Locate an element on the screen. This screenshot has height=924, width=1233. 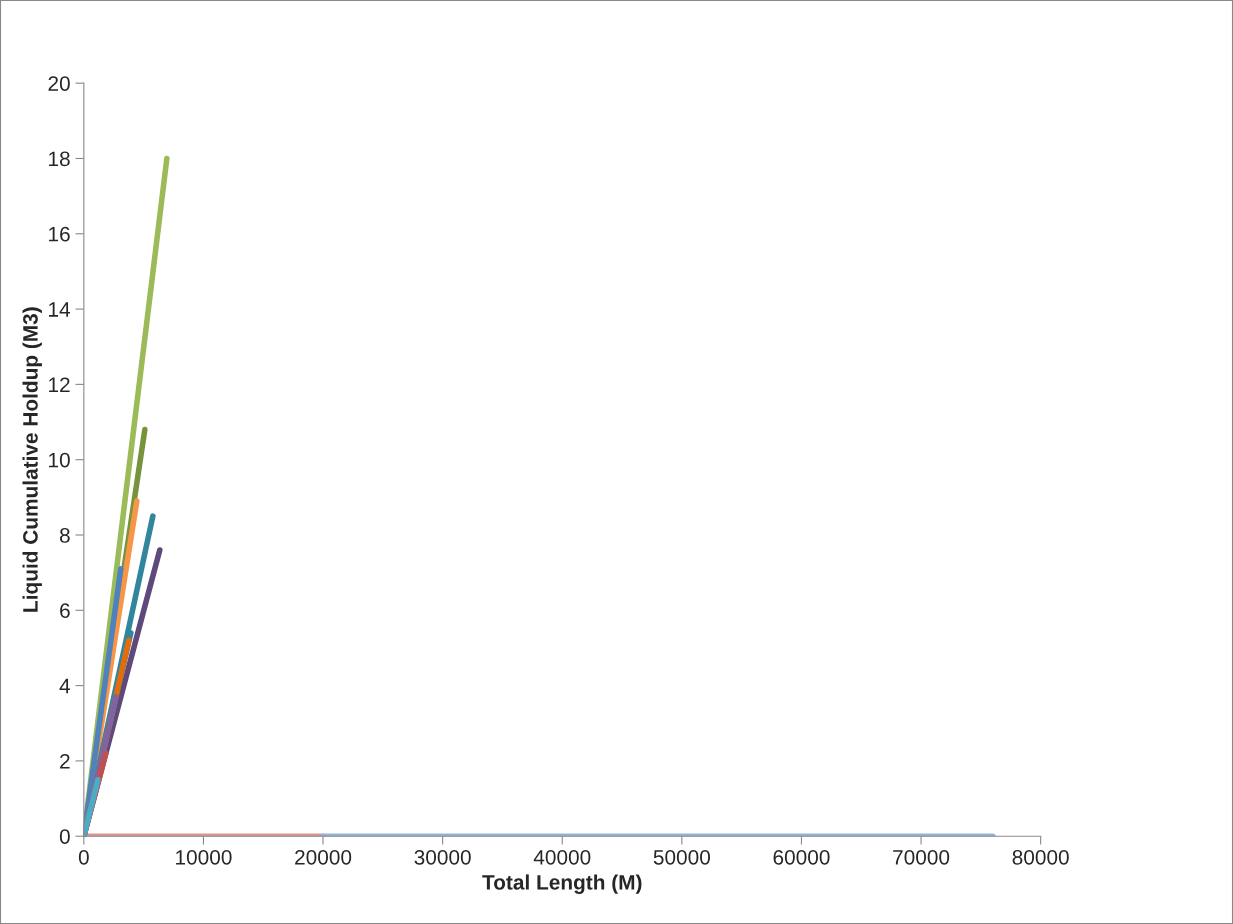
x-tick-label: 40000 is located at coordinates (562, 857).